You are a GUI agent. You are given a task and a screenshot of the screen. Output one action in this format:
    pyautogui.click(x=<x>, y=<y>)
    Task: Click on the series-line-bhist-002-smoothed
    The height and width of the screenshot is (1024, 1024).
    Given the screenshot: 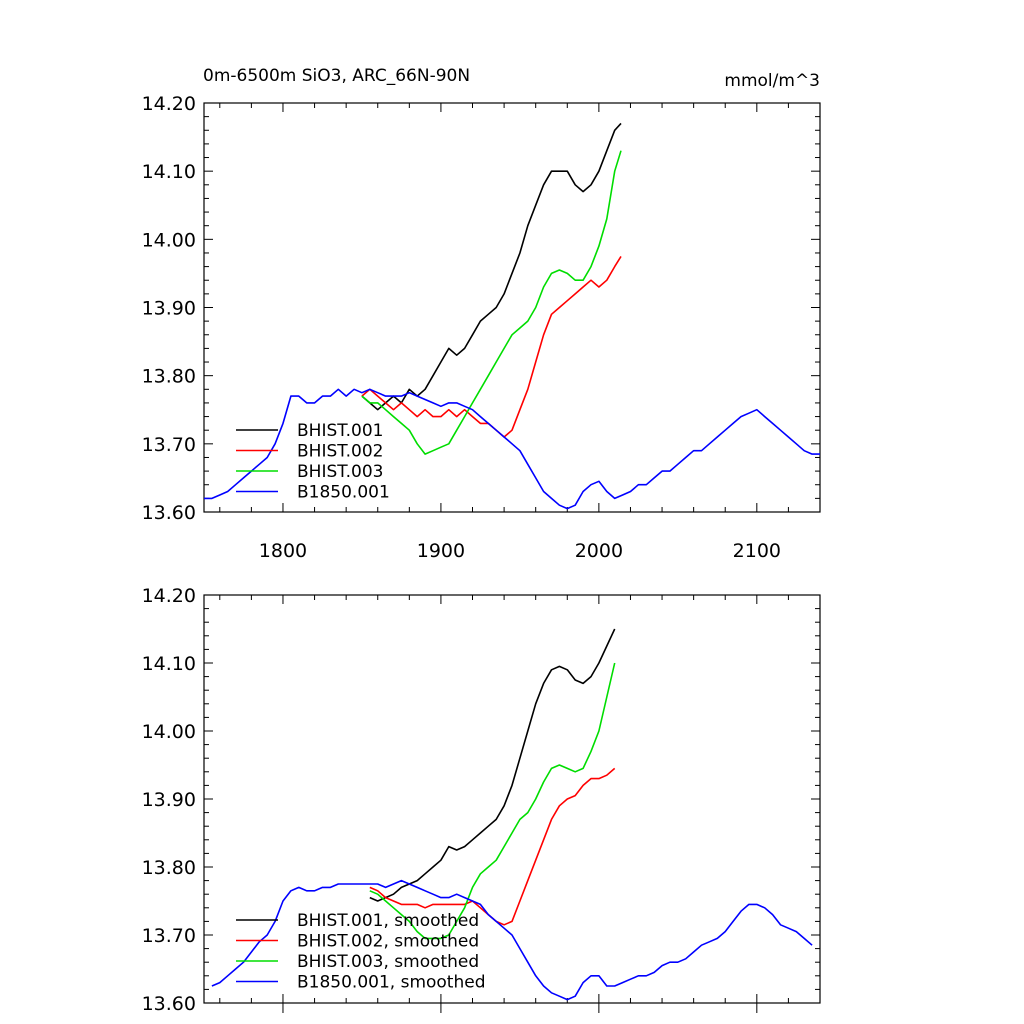 What is the action you would take?
    pyautogui.click(x=492, y=846)
    